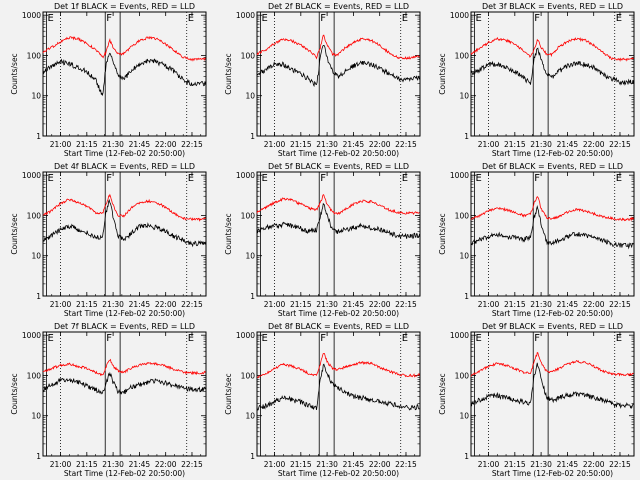 This screenshot has width=640, height=480. Describe the element at coordinates (552, 166) in the screenshot. I see `panel-title: Det 6f BLACK = Events, RED = LLD` at that location.